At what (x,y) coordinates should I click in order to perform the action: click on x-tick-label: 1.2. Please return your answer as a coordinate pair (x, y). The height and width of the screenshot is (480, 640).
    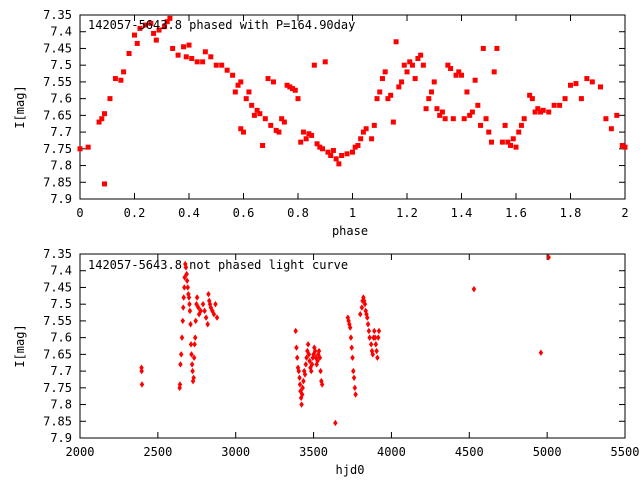
    Looking at the image, I should click on (407, 213).